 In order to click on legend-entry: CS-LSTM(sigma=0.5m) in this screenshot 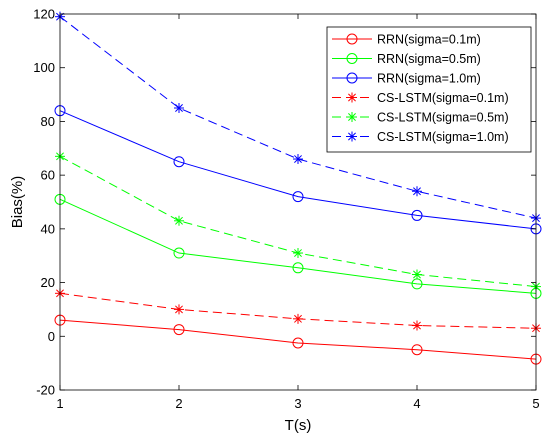, I will do `click(420, 118)`.